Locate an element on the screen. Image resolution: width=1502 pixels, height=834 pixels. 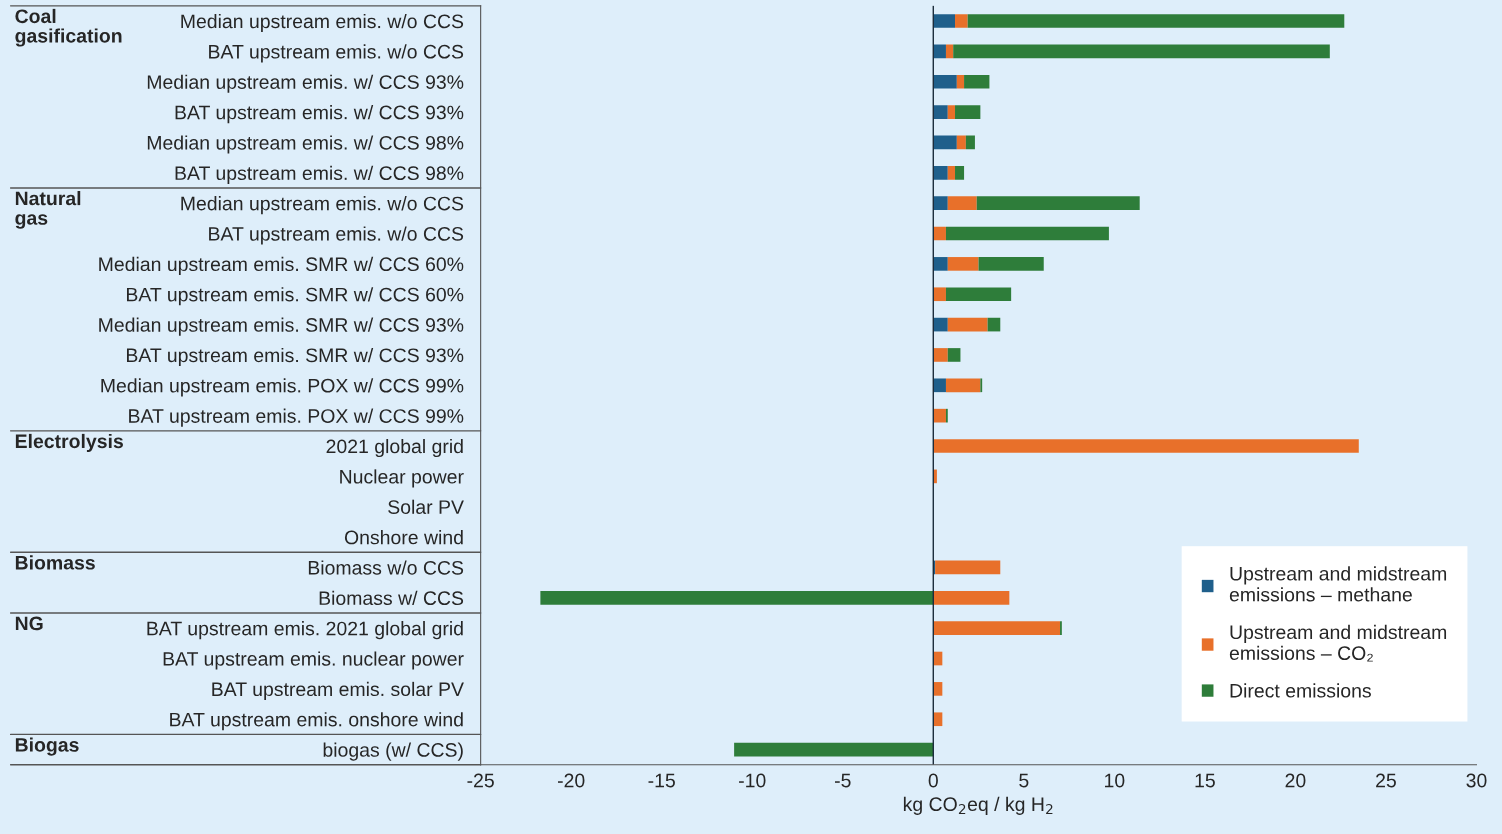
text: NG is located at coordinates (29, 623).